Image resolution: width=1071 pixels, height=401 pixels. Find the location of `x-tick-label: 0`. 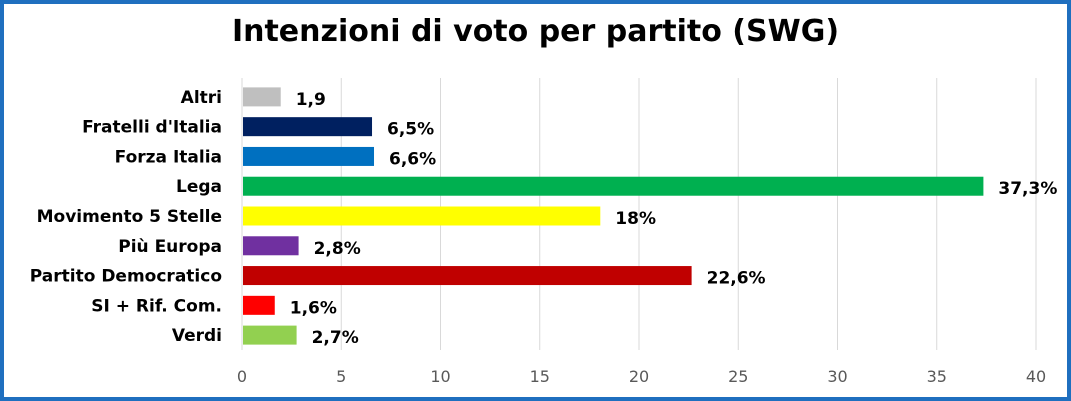

x-tick-label: 0 is located at coordinates (242, 376).